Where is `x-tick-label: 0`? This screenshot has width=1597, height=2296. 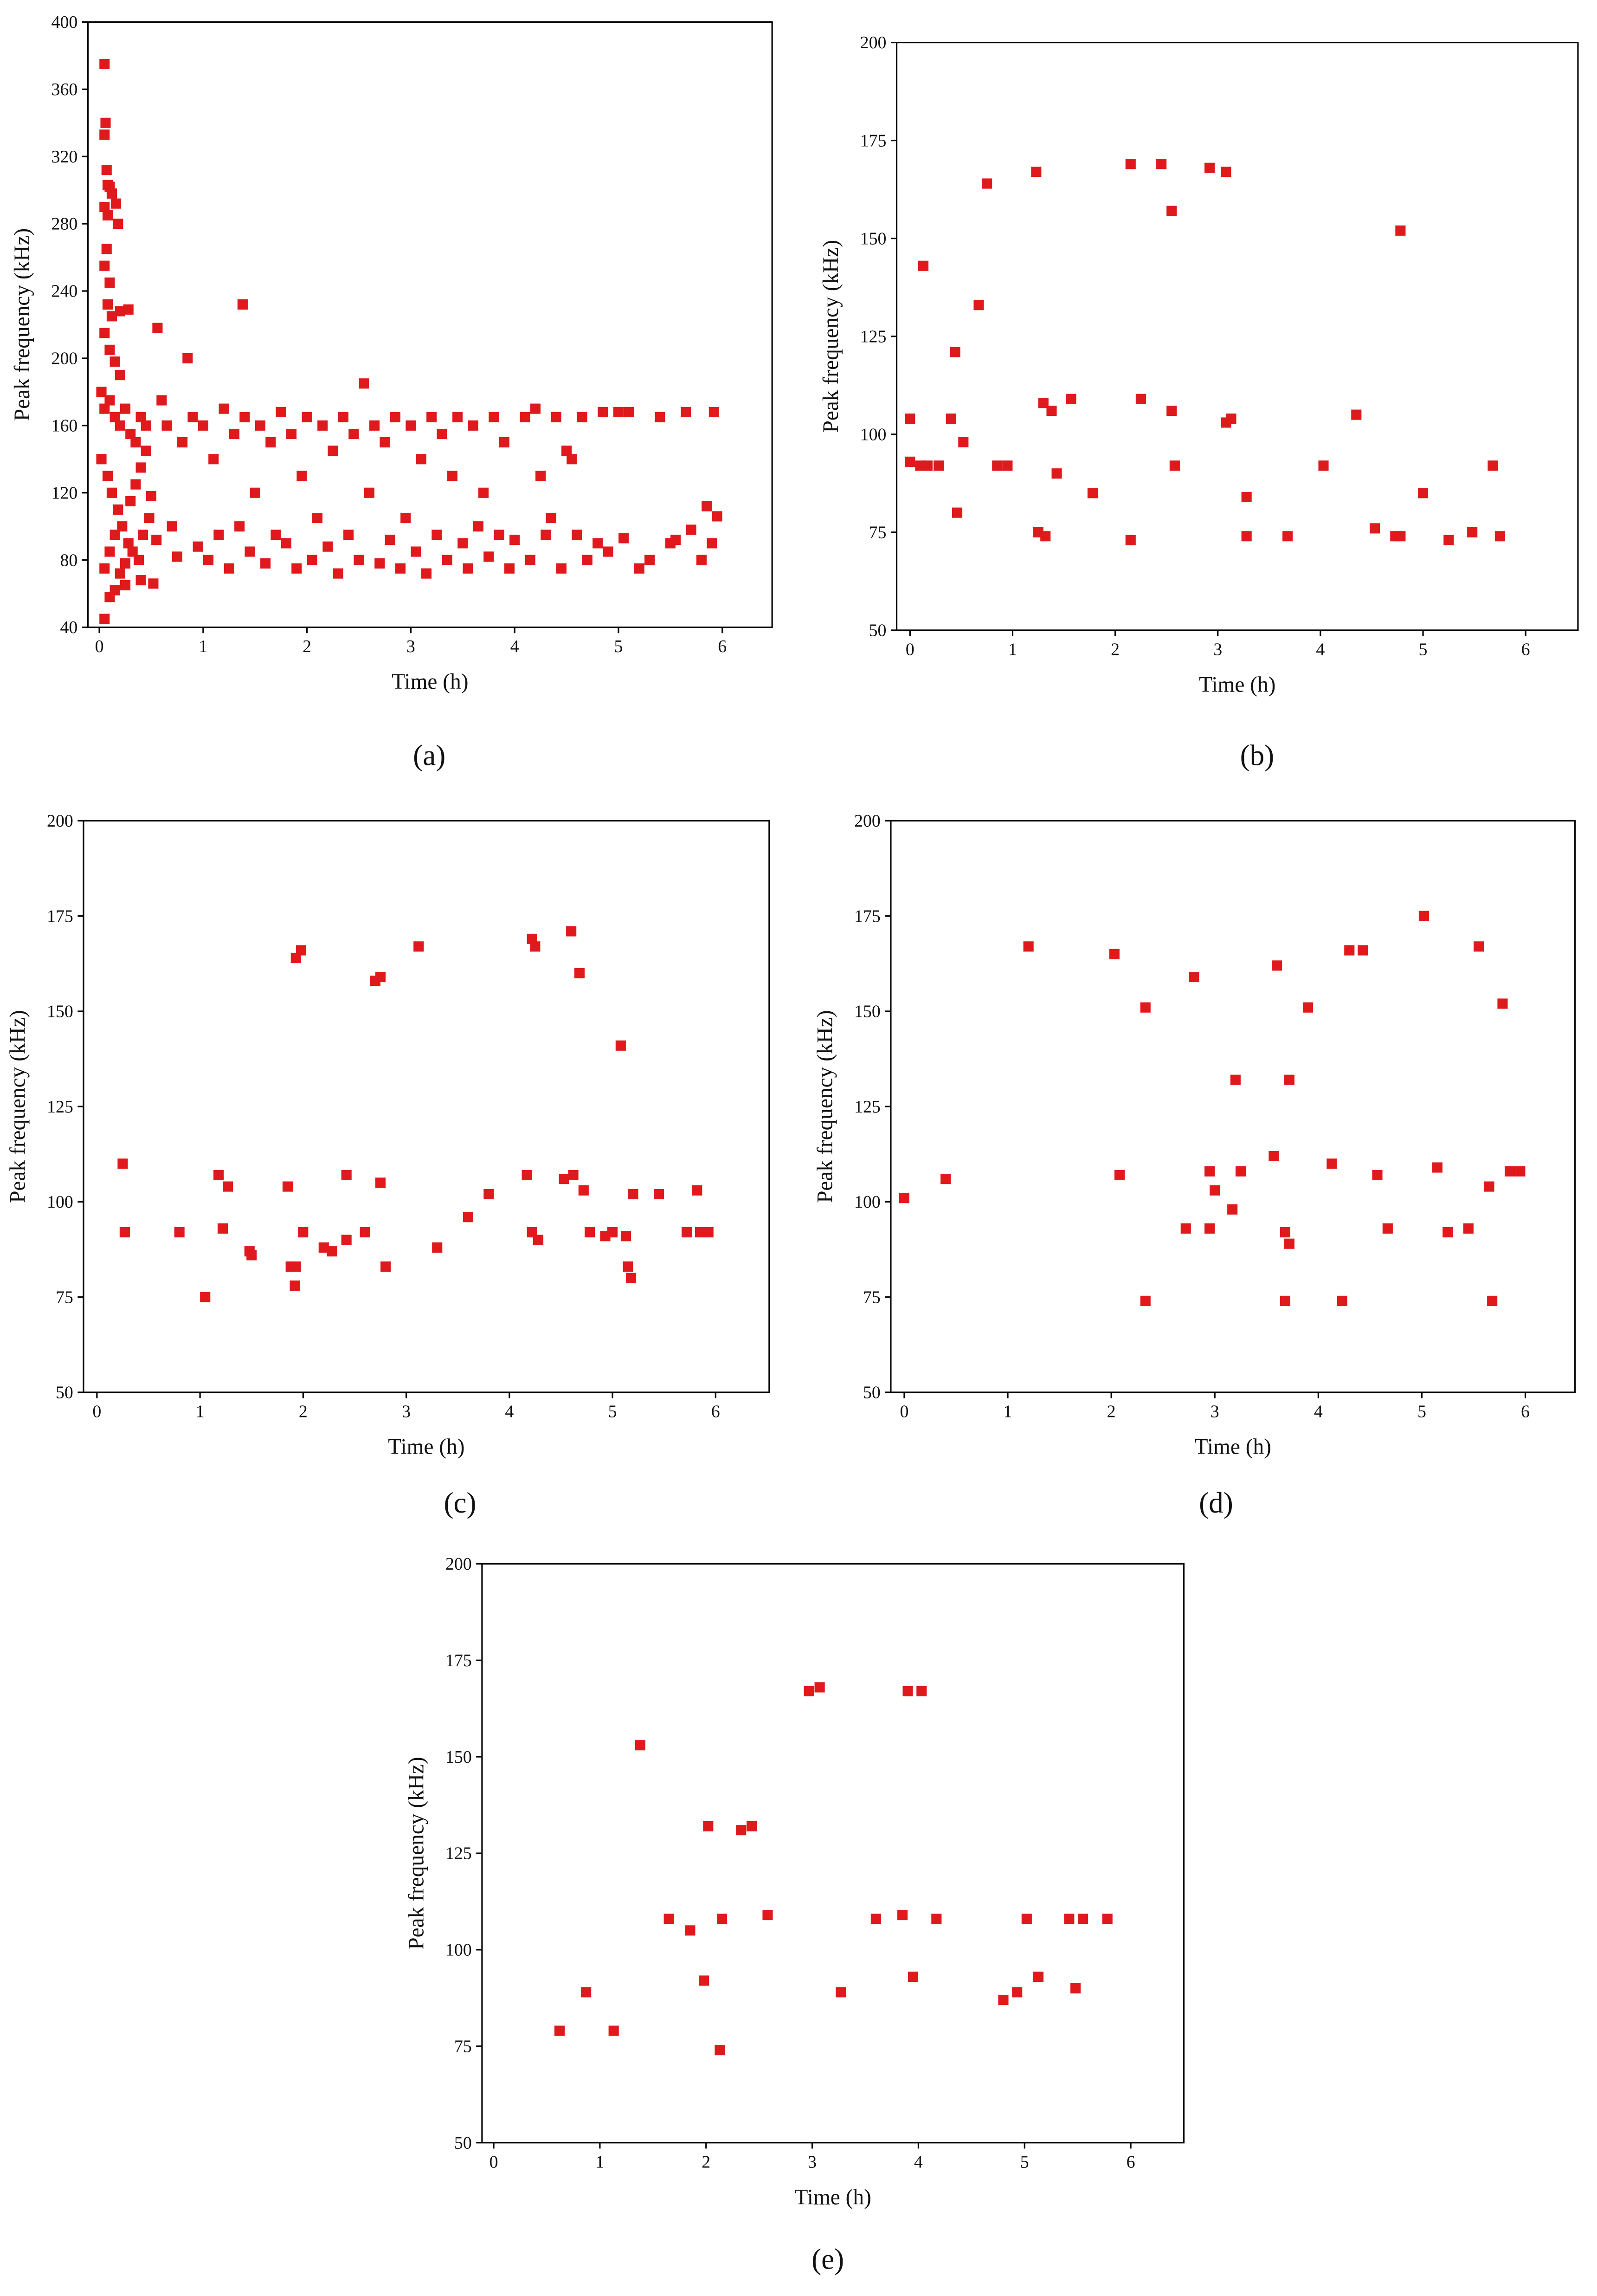
x-tick-label: 0 is located at coordinates (99, 647).